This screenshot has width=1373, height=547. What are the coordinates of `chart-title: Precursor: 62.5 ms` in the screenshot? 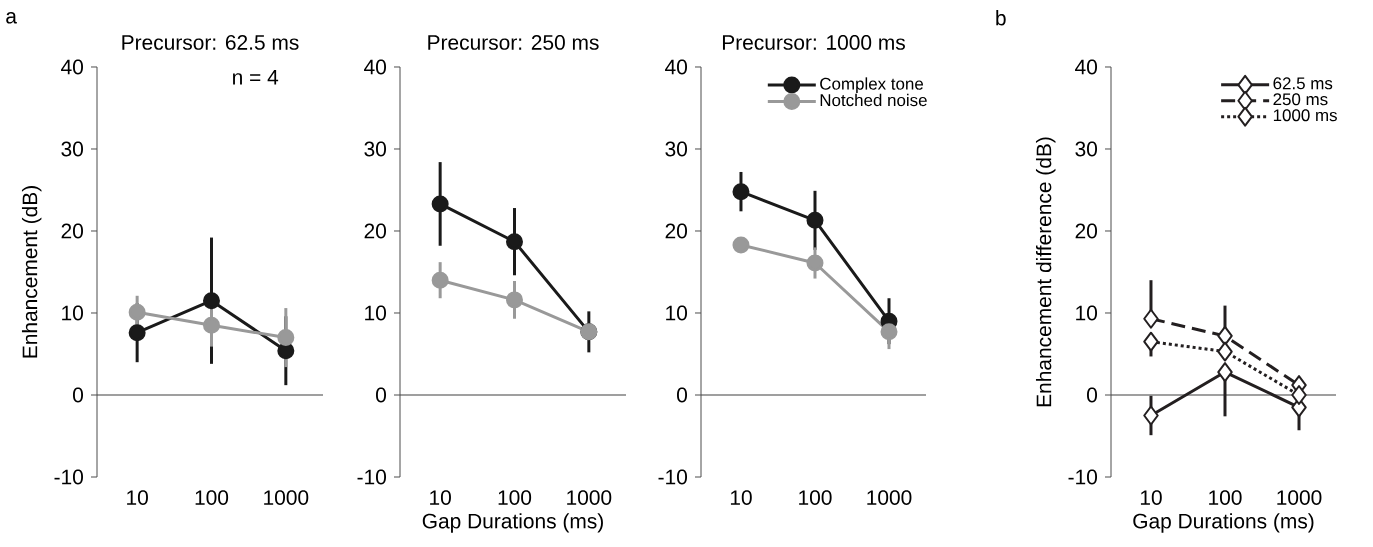 It's located at (210, 42).